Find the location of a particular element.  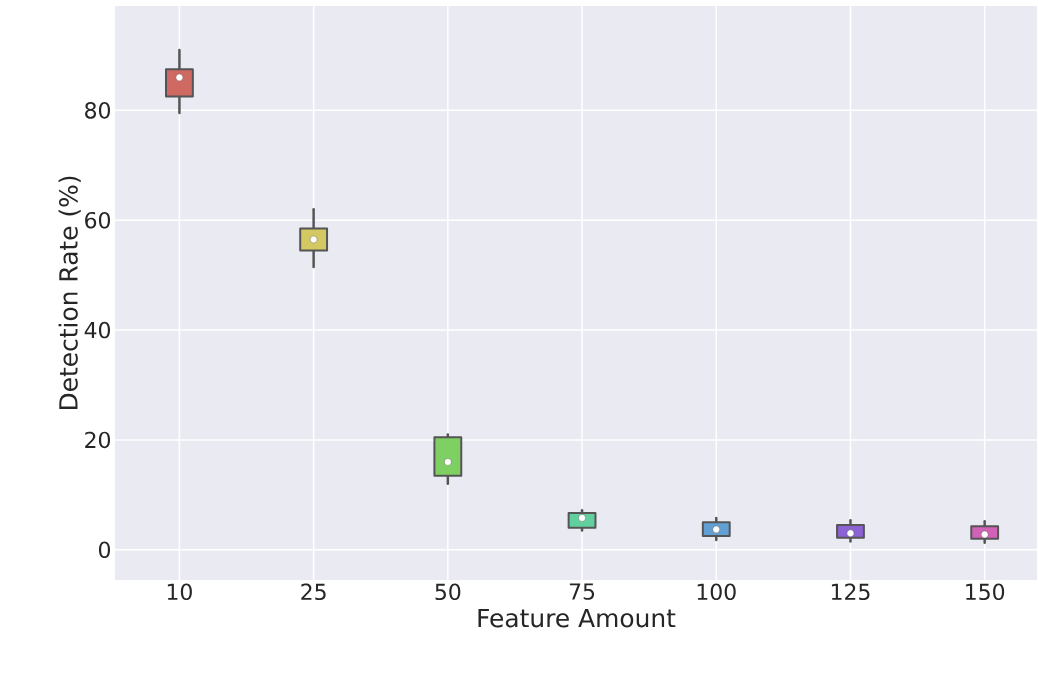

x-tick-label: 50 is located at coordinates (448, 592).